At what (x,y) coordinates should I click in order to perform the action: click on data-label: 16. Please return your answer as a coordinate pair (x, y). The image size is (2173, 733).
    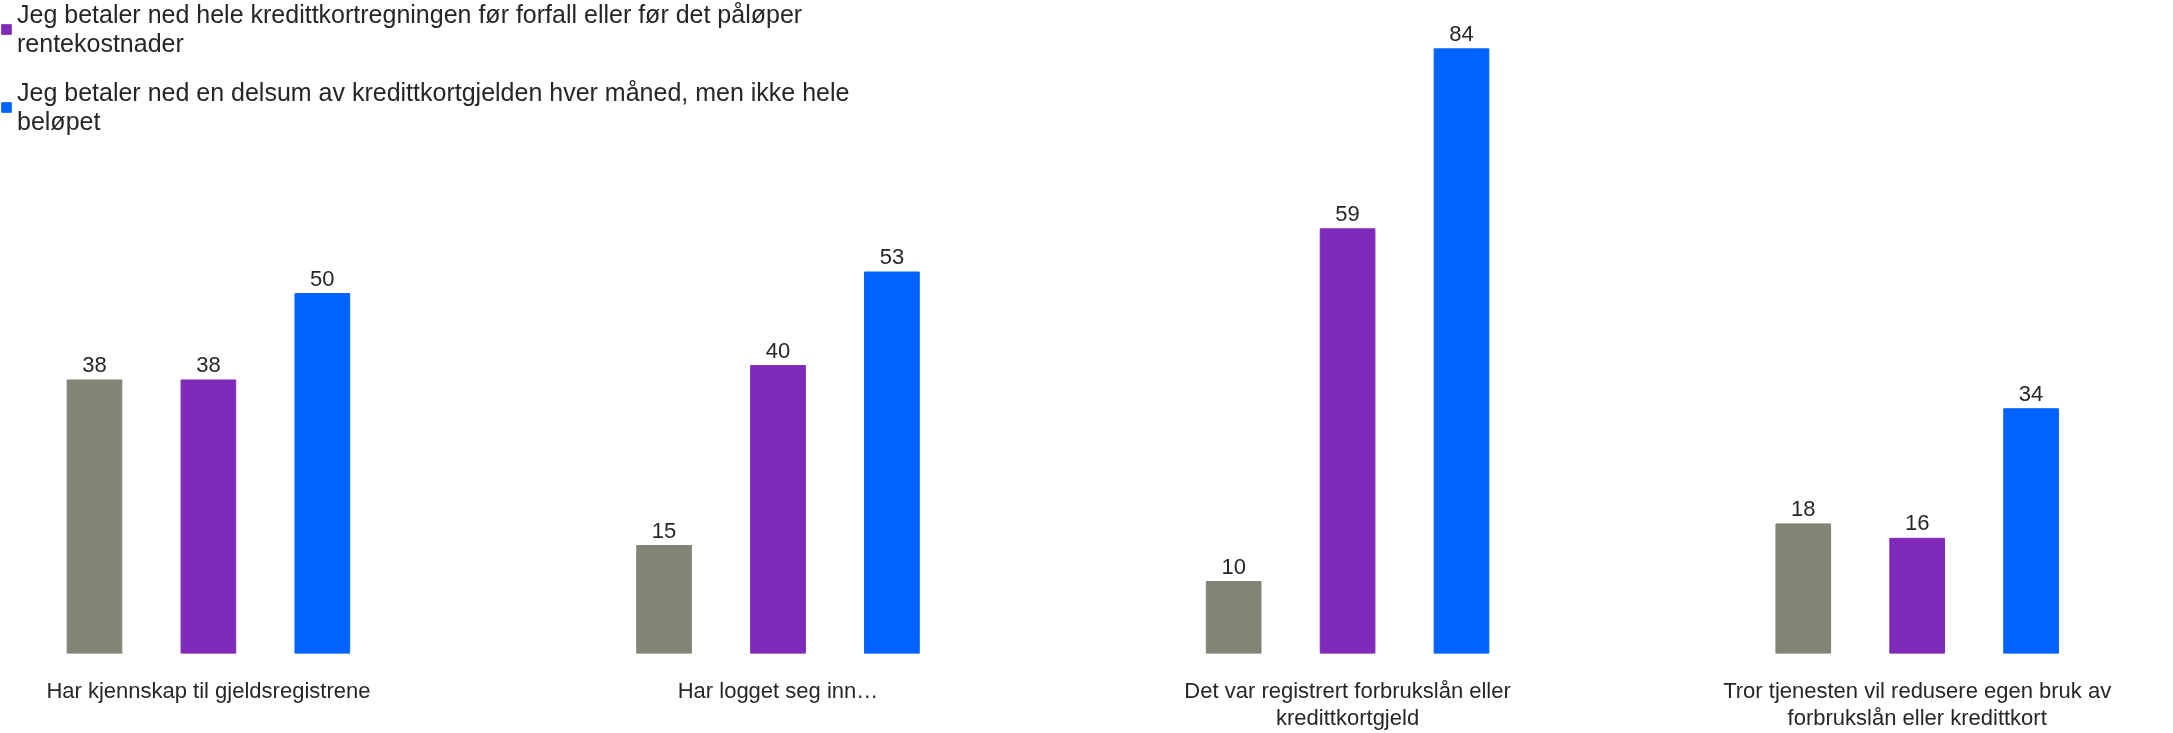
    Looking at the image, I should click on (1917, 523).